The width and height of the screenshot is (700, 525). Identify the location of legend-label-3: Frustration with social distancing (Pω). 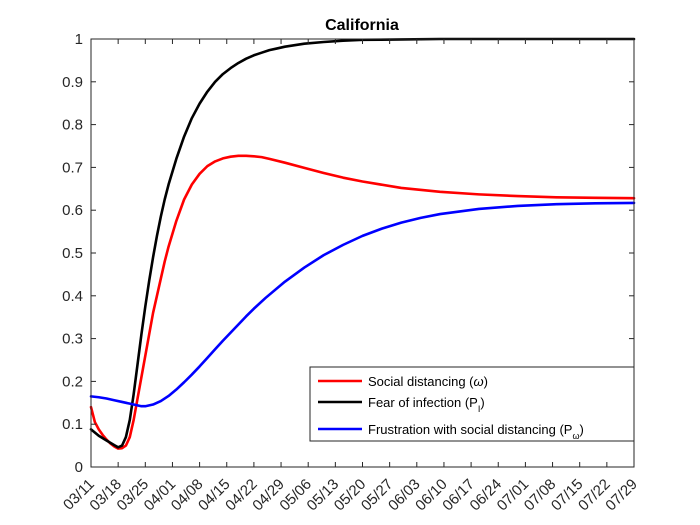
(476, 431).